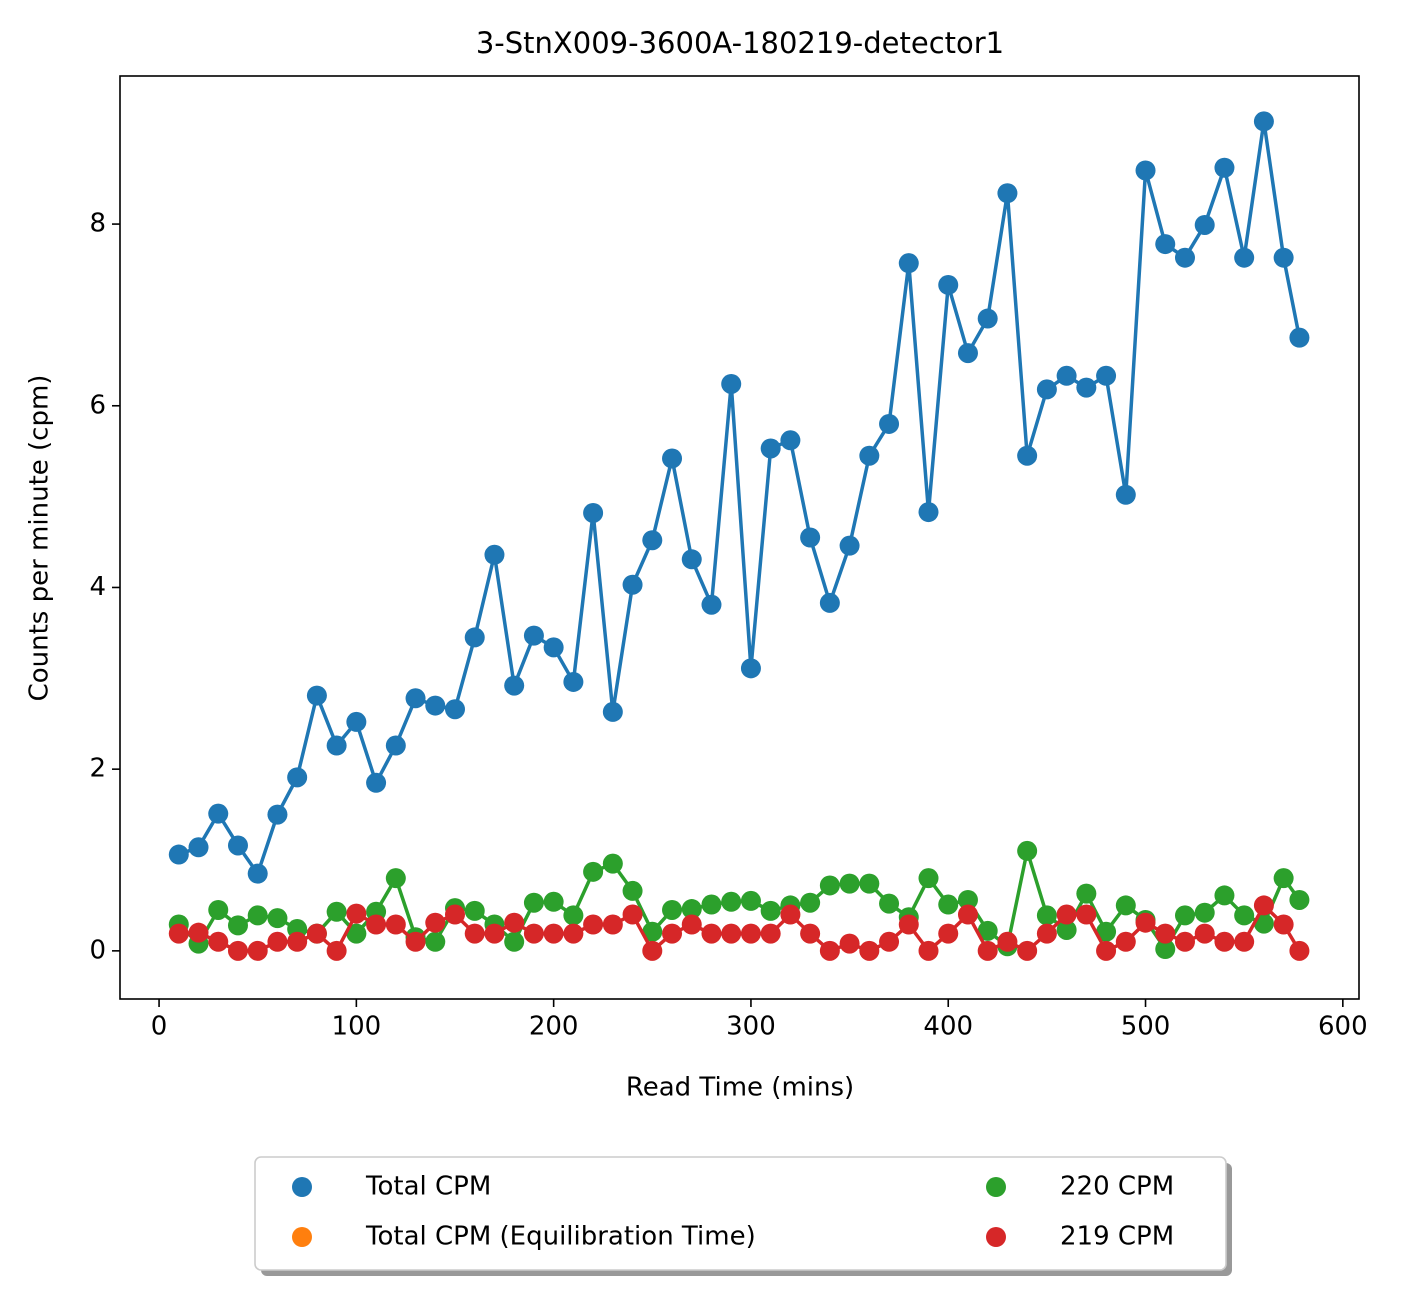  I want to click on y-tick-label: 2, so click(97, 769).